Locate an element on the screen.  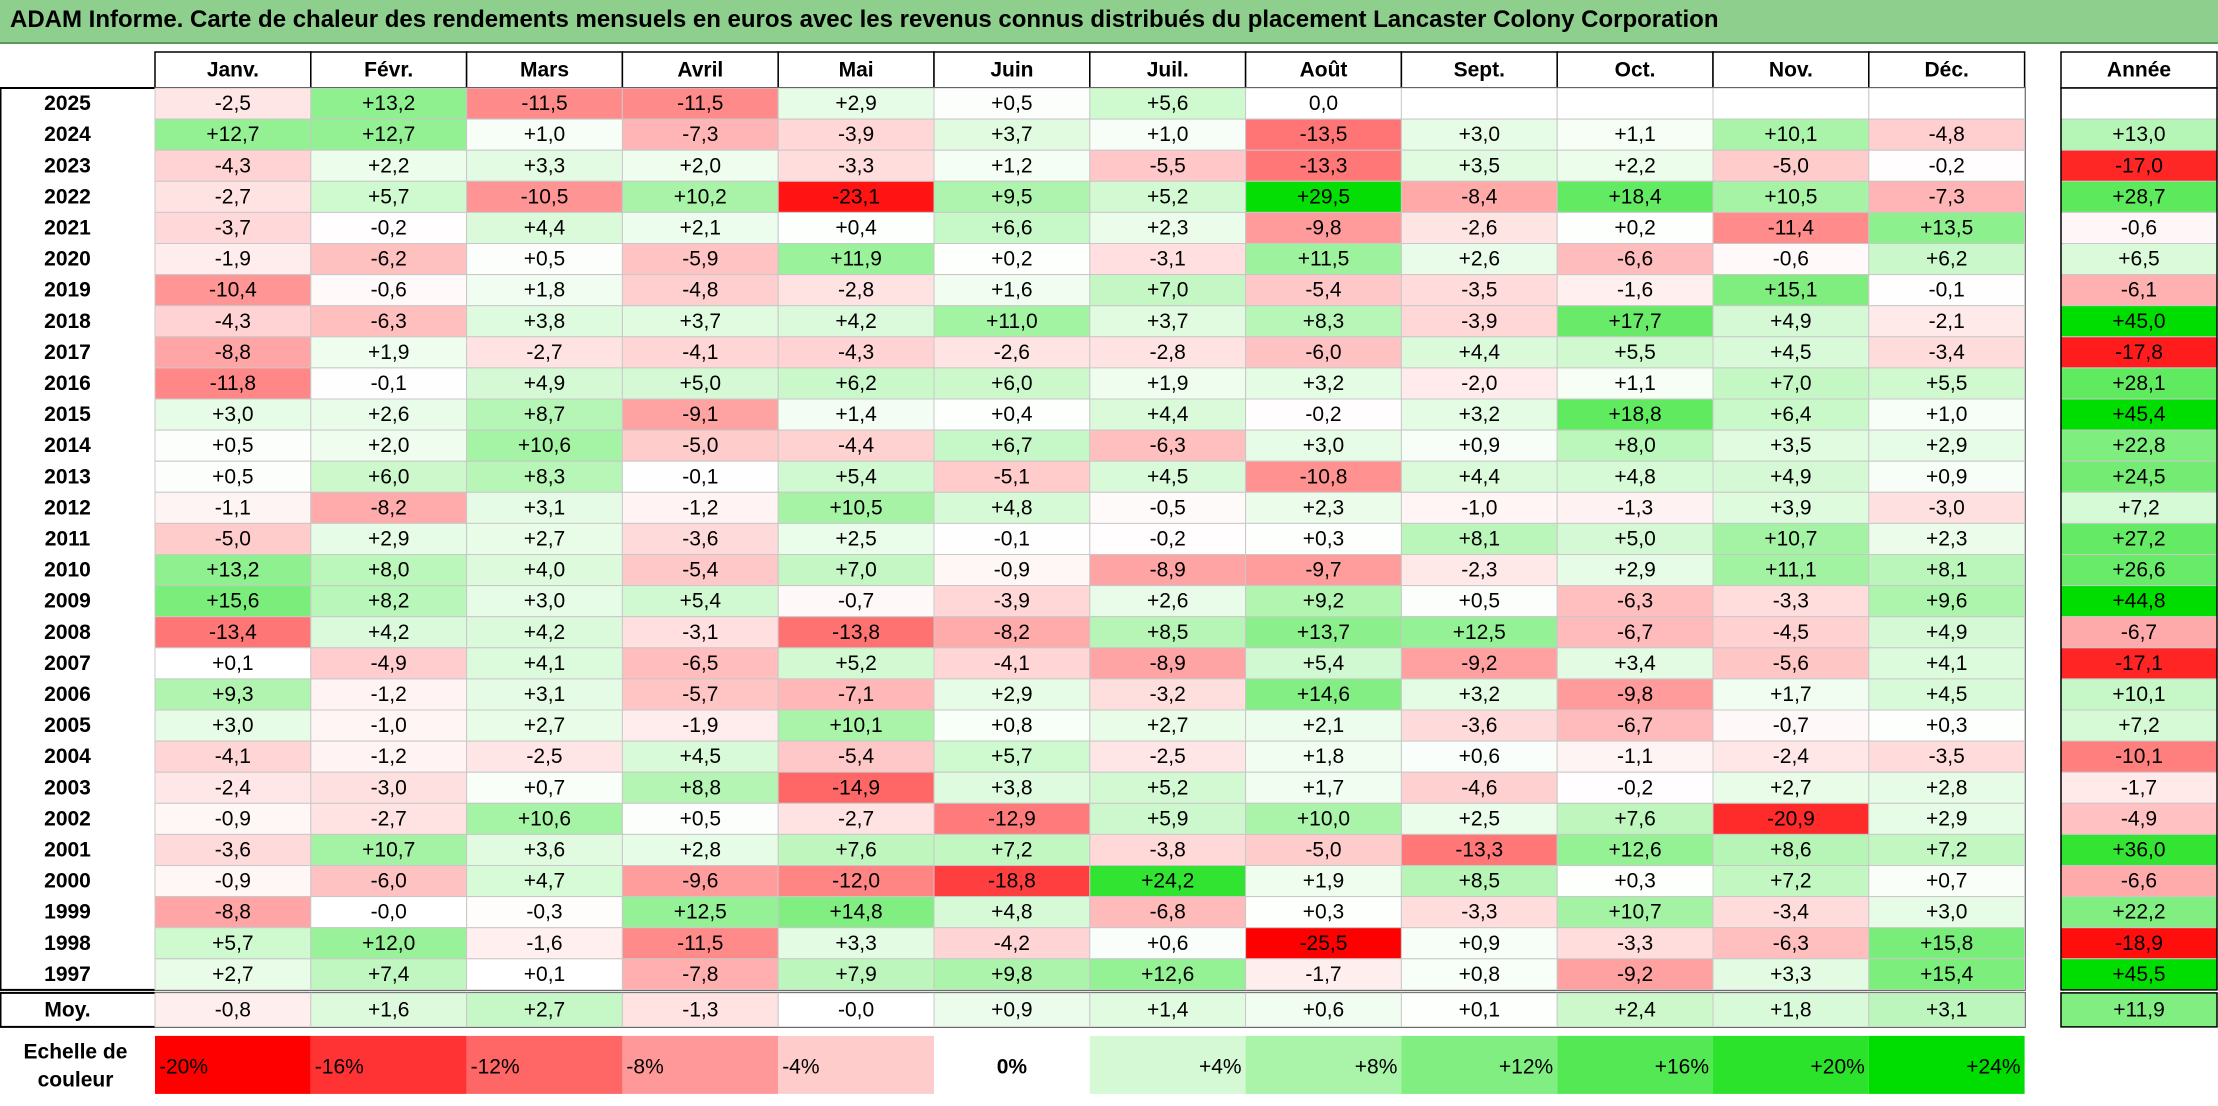
cell-value: +2,6 is located at coordinates (1479, 259).